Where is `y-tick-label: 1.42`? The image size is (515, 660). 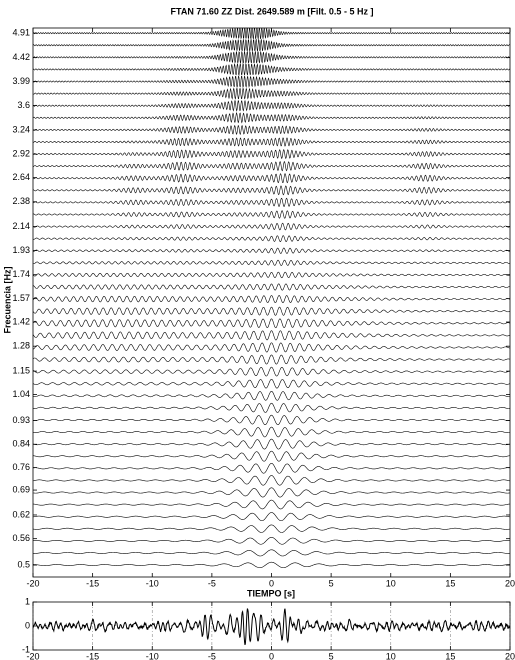
y-tick-label: 1.42 is located at coordinates (21, 321).